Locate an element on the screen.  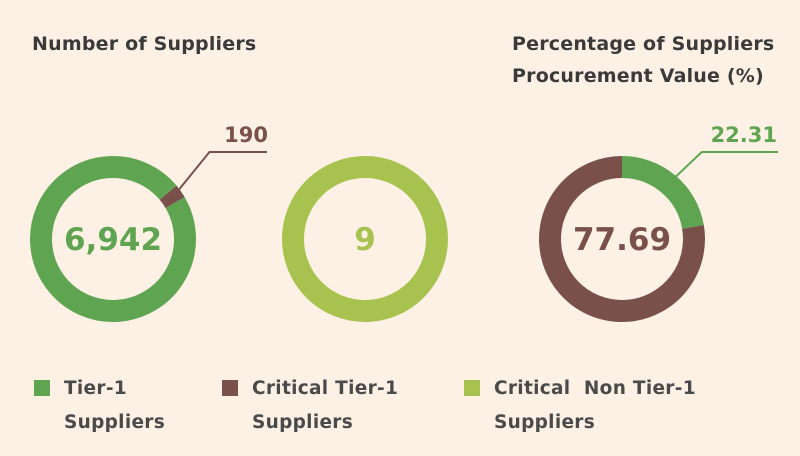
legend-swatch-critical-tier1 is located at coordinates (230, 388).